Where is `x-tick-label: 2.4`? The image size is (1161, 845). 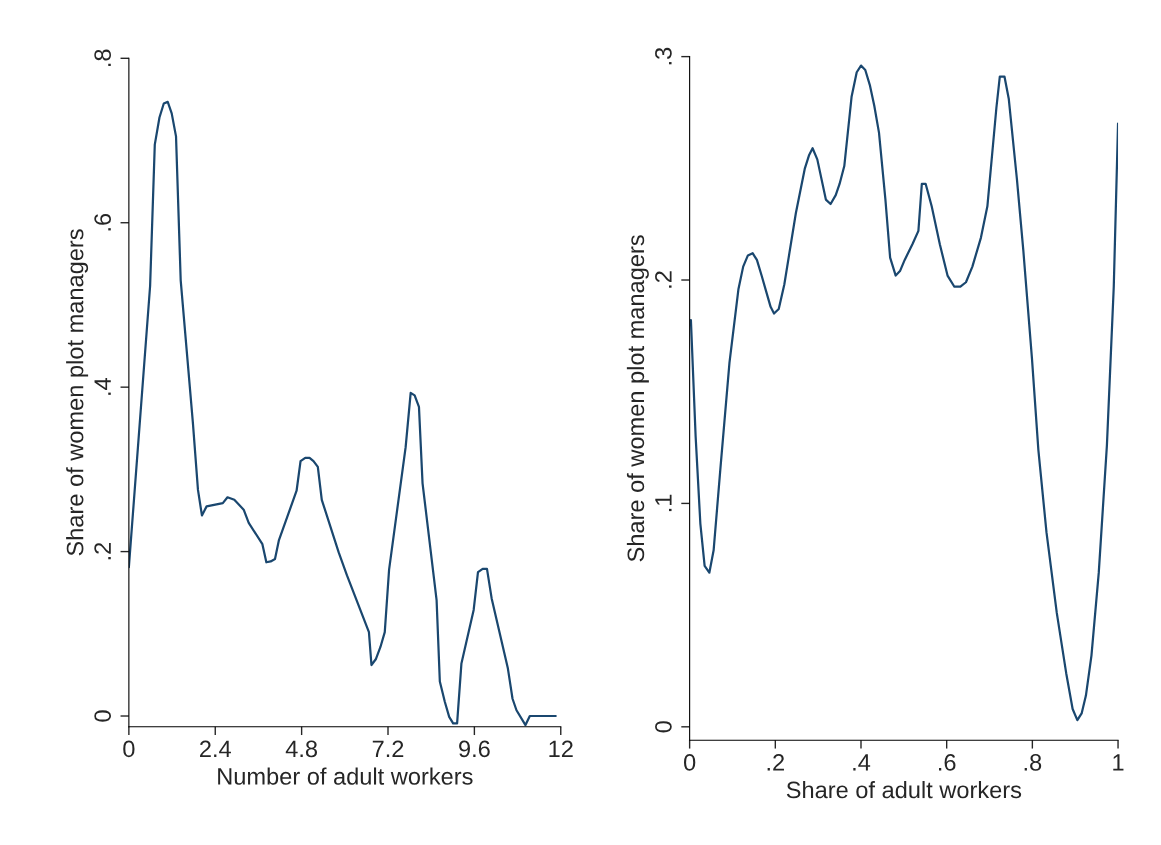 x-tick-label: 2.4 is located at coordinates (215, 749).